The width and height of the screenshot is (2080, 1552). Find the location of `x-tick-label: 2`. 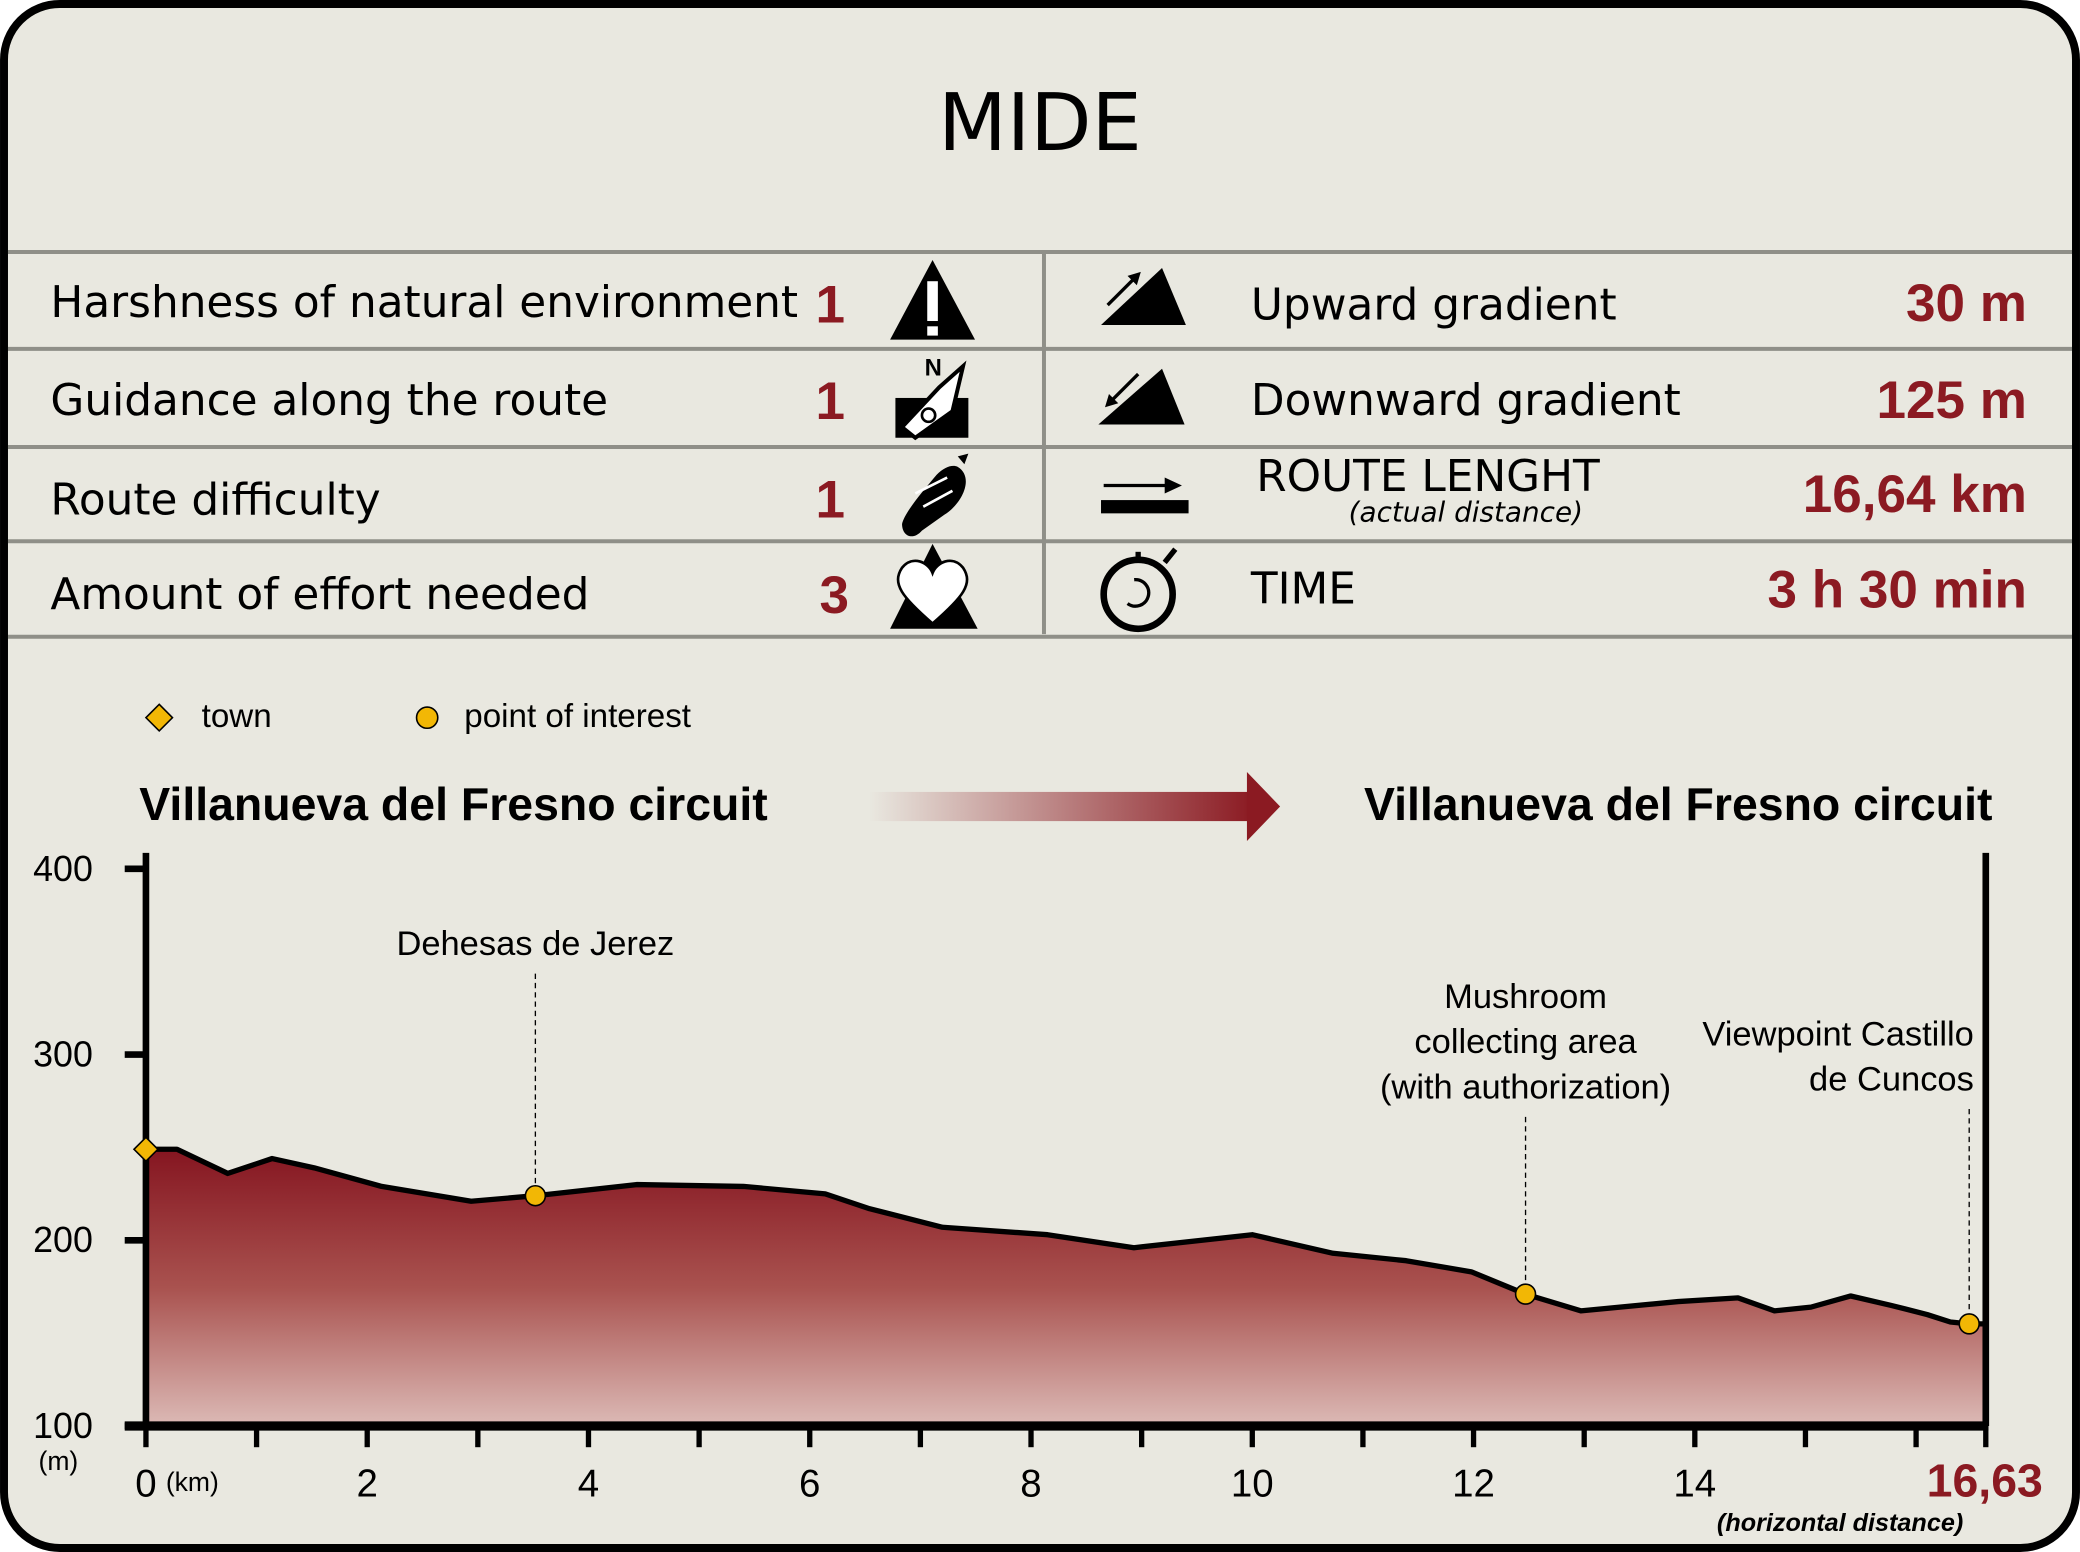

x-tick-label: 2 is located at coordinates (367, 1483).